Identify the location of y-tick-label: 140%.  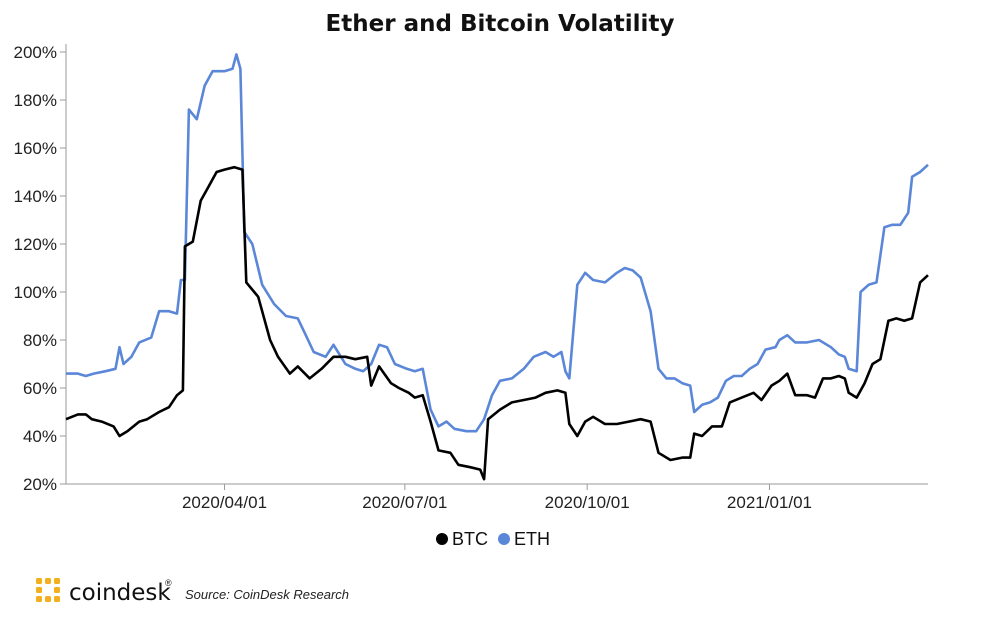
(35, 196).